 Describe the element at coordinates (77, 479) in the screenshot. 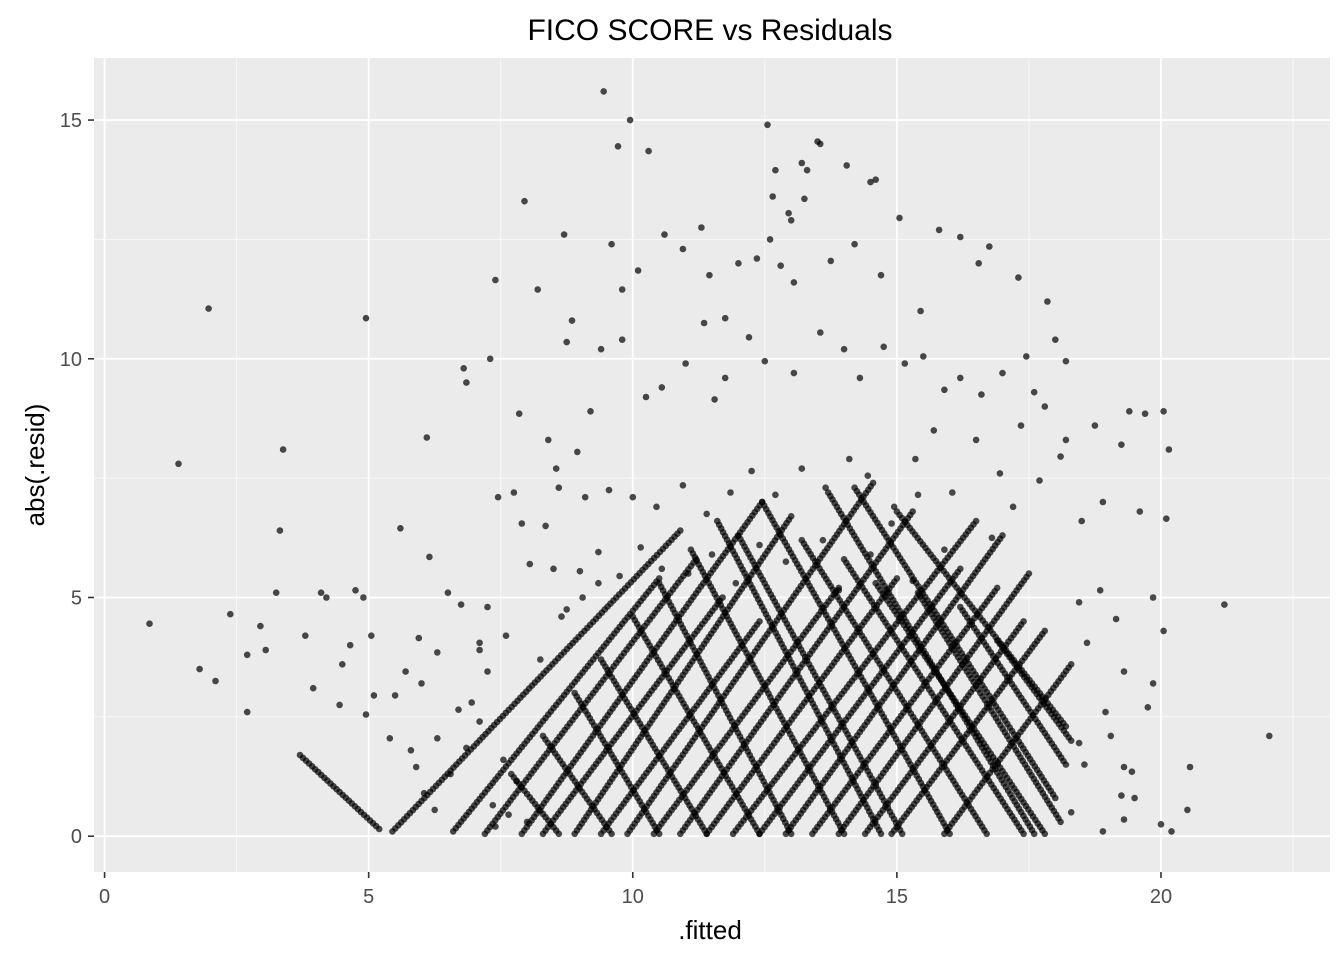

I see `y-axis-ticks: 0 5 10 15` at that location.